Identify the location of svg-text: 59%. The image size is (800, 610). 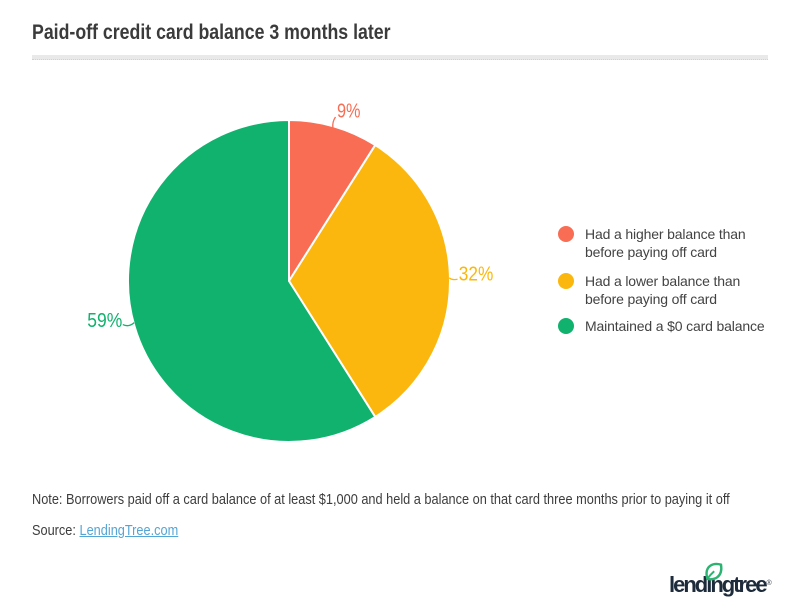
(104, 320).